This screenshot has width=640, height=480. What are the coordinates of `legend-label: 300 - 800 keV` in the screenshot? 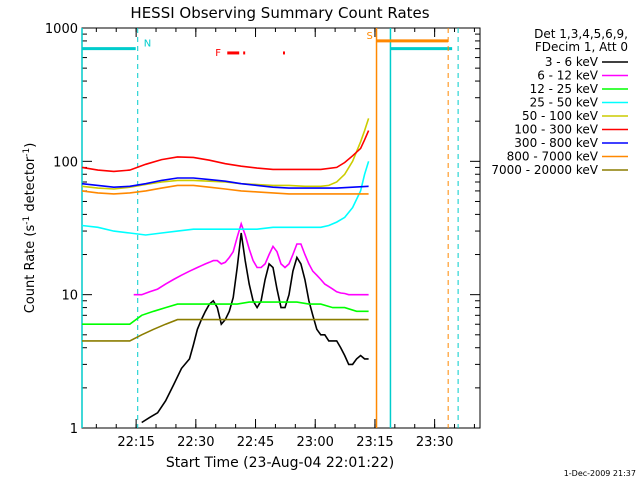 It's located at (556, 143).